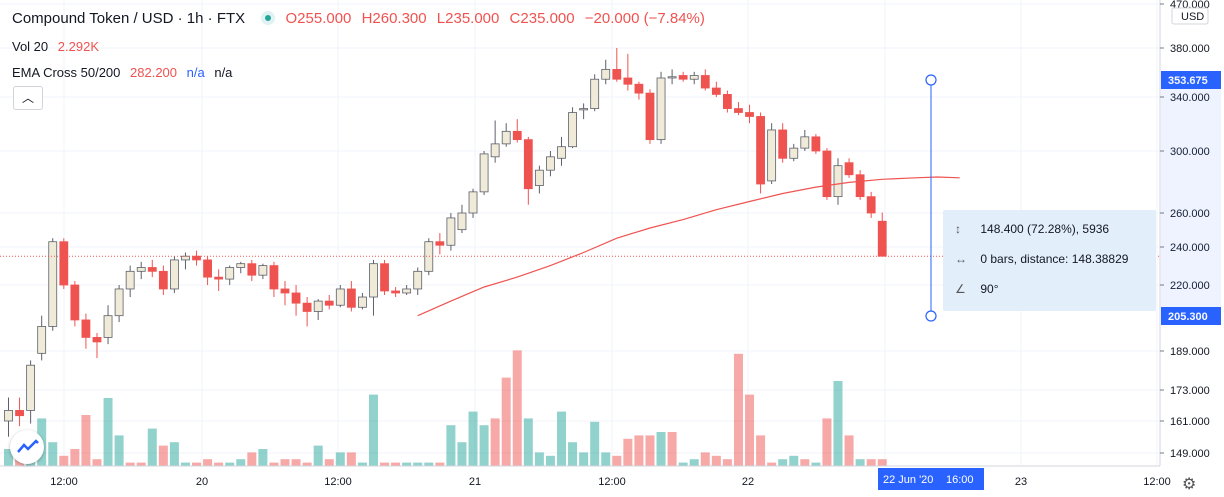 The image size is (1224, 497). I want to click on currency-label: USD, so click(1192, 17).